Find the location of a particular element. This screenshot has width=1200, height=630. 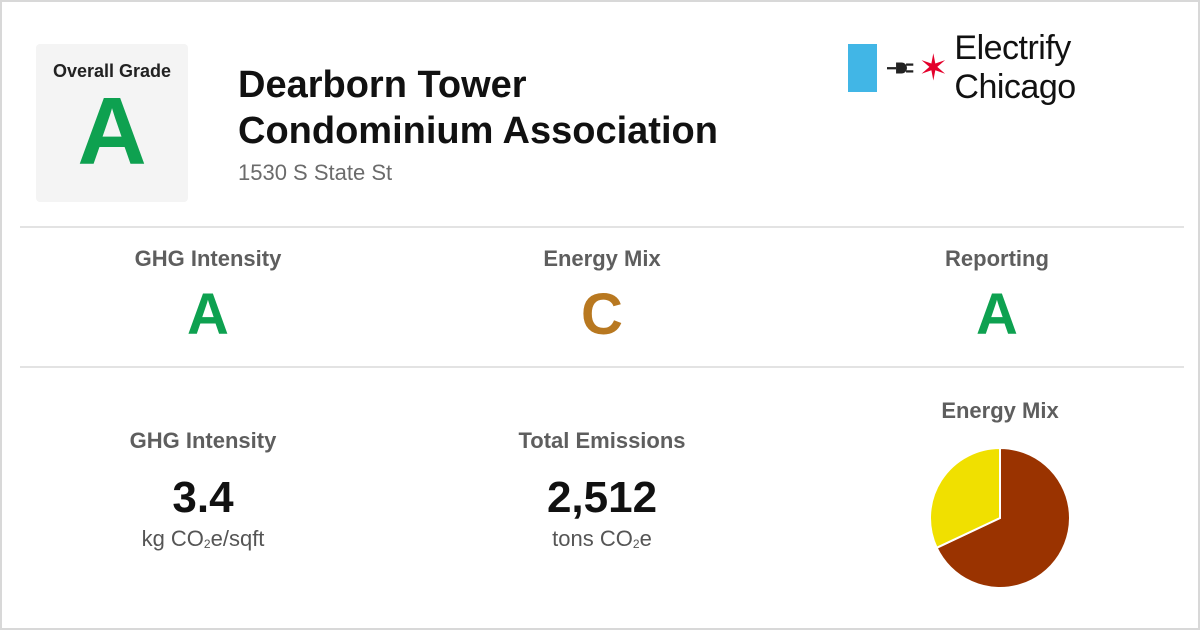

red-star-icon: ✶ is located at coordinates (933, 67).